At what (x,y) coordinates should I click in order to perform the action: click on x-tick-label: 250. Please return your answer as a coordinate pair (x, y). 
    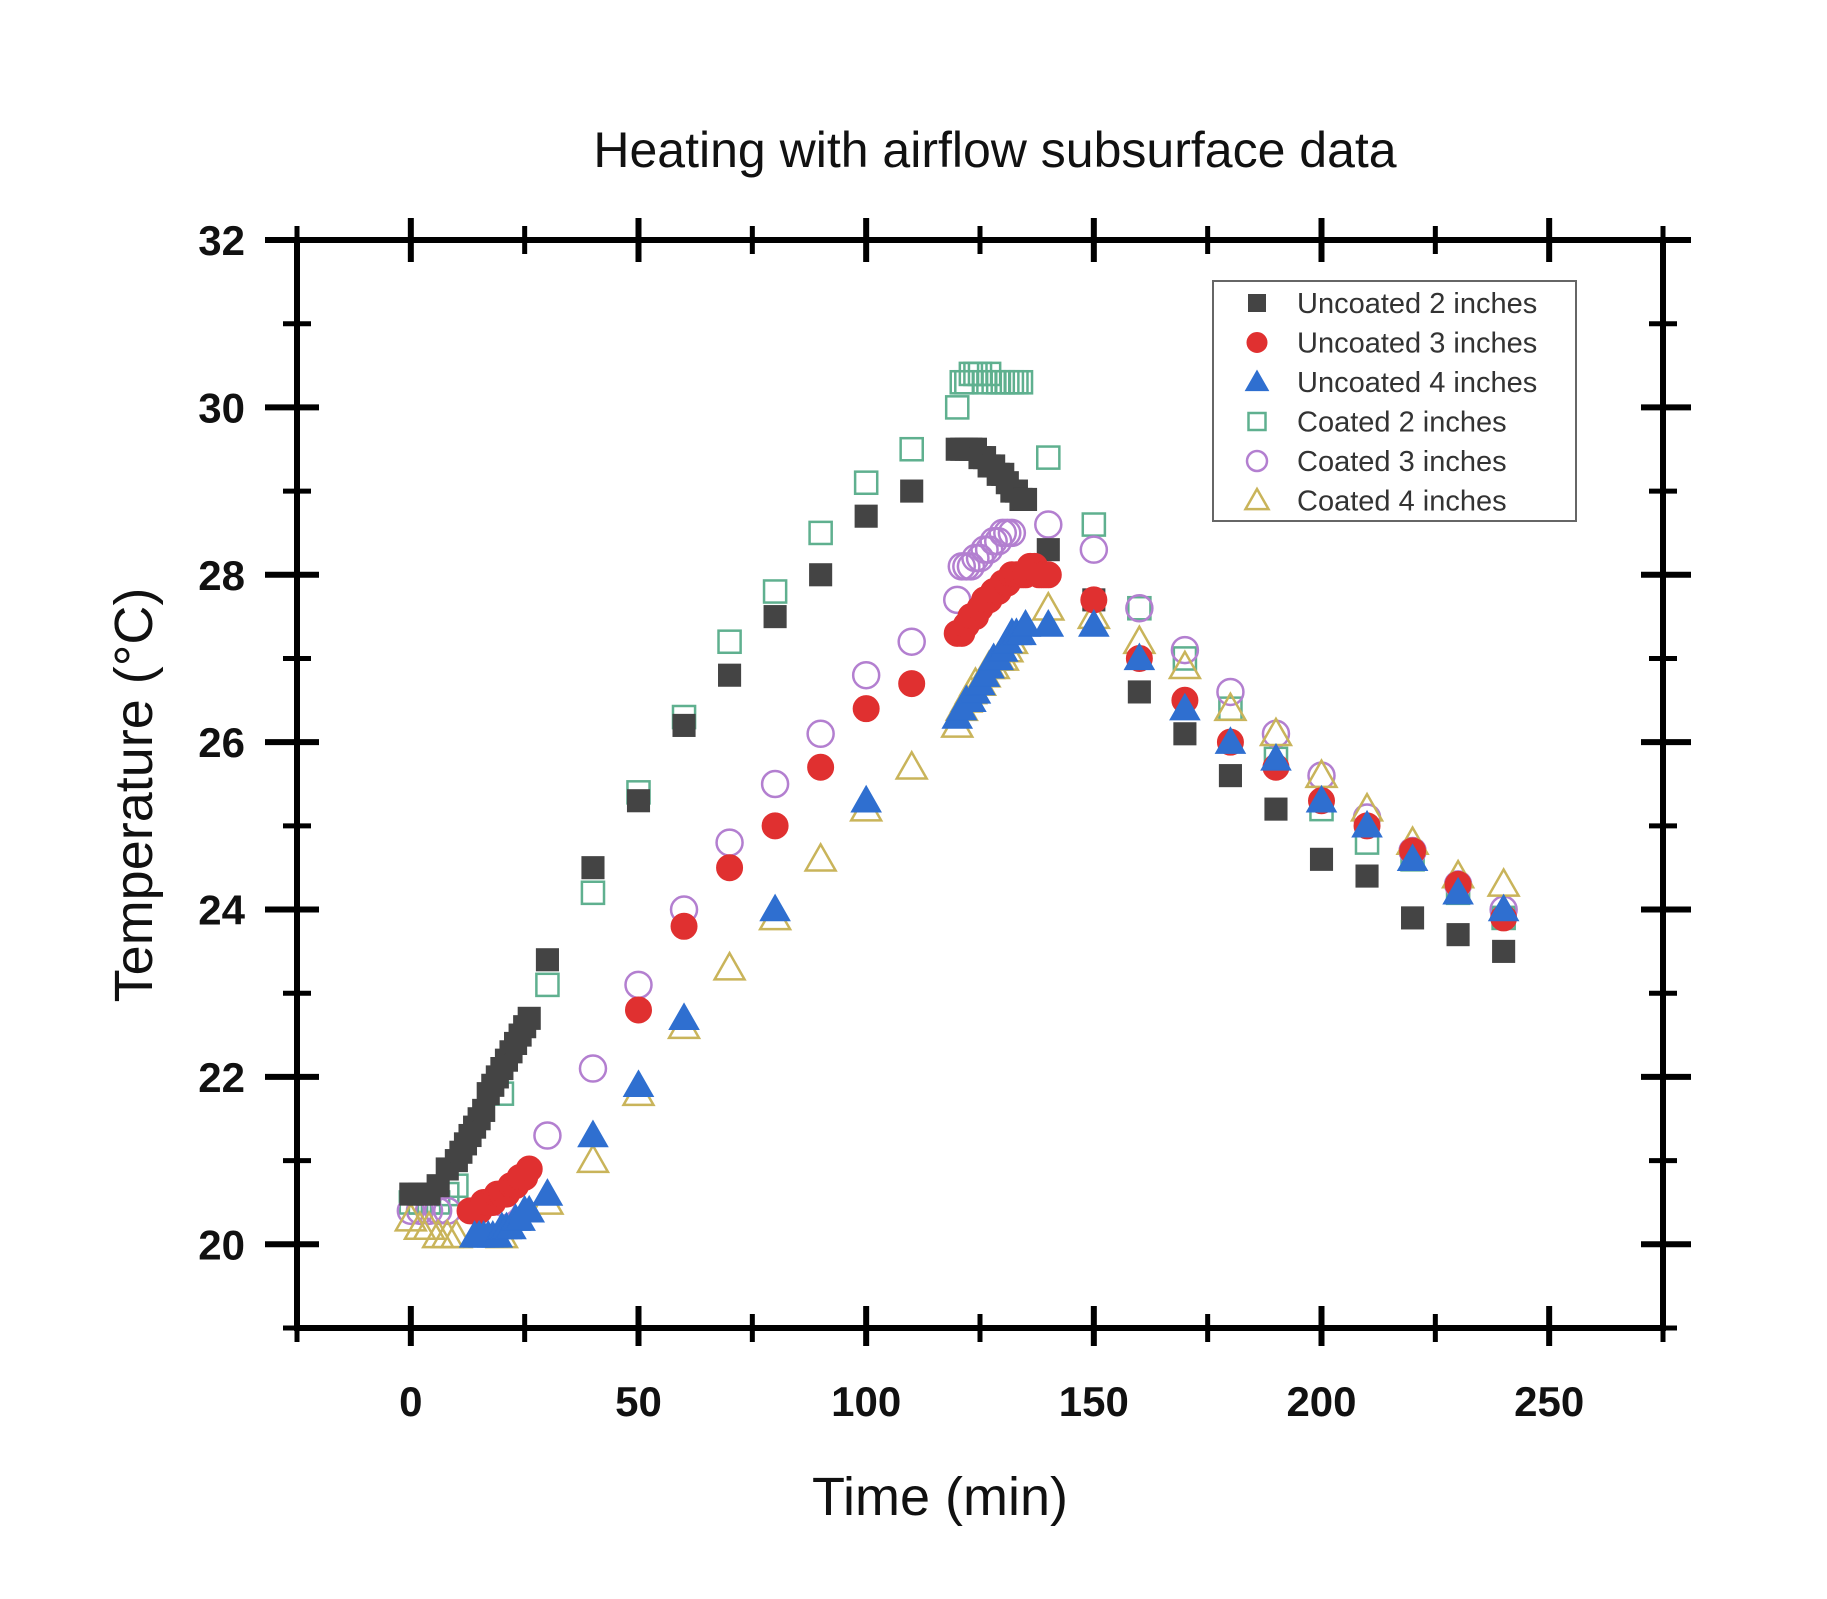
    Looking at the image, I should click on (1549, 1401).